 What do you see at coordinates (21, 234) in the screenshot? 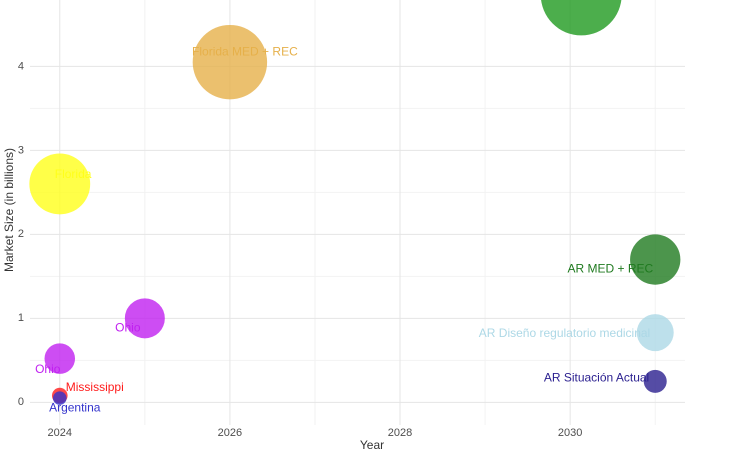
I see `y-tick-label: 2` at bounding box center [21, 234].